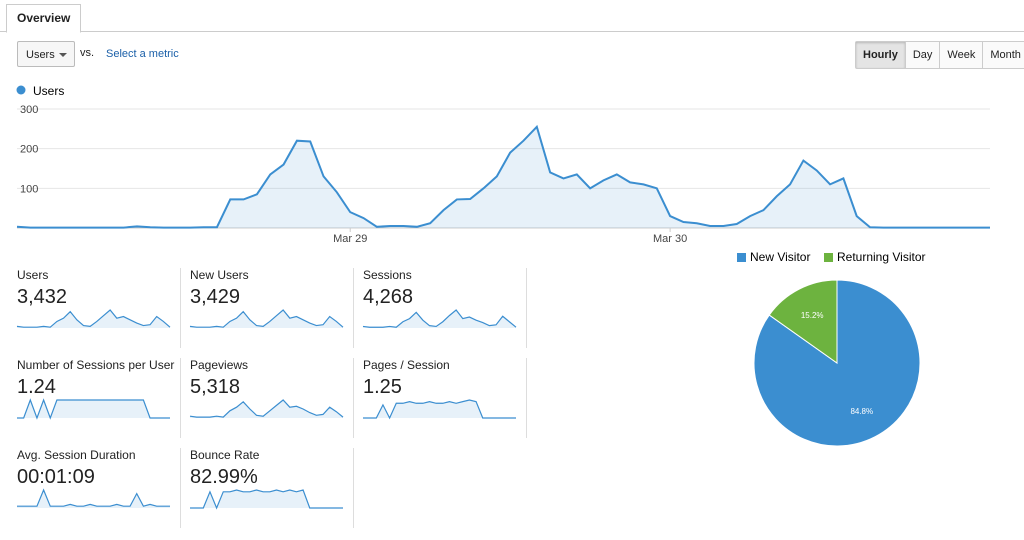 Image resolution: width=1024 pixels, height=540 pixels. I want to click on metric-label: Pageviews, so click(219, 365).